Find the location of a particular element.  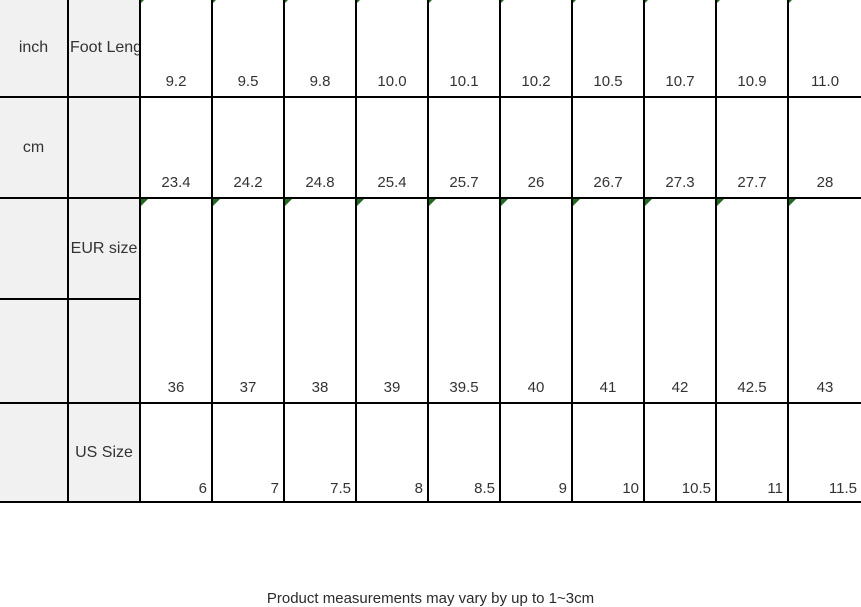

cell-value: 8.5 is located at coordinates (484, 489).